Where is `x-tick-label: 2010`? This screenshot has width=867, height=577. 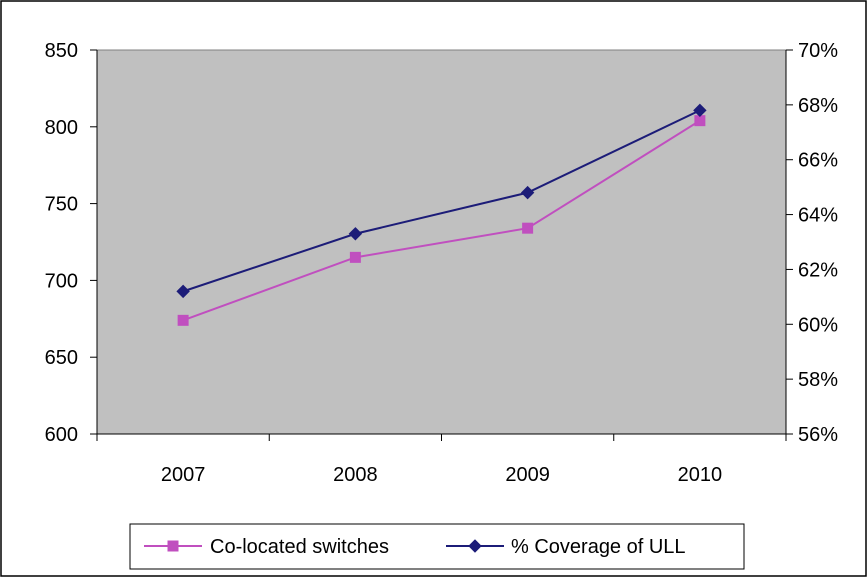
x-tick-label: 2010 is located at coordinates (700, 475).